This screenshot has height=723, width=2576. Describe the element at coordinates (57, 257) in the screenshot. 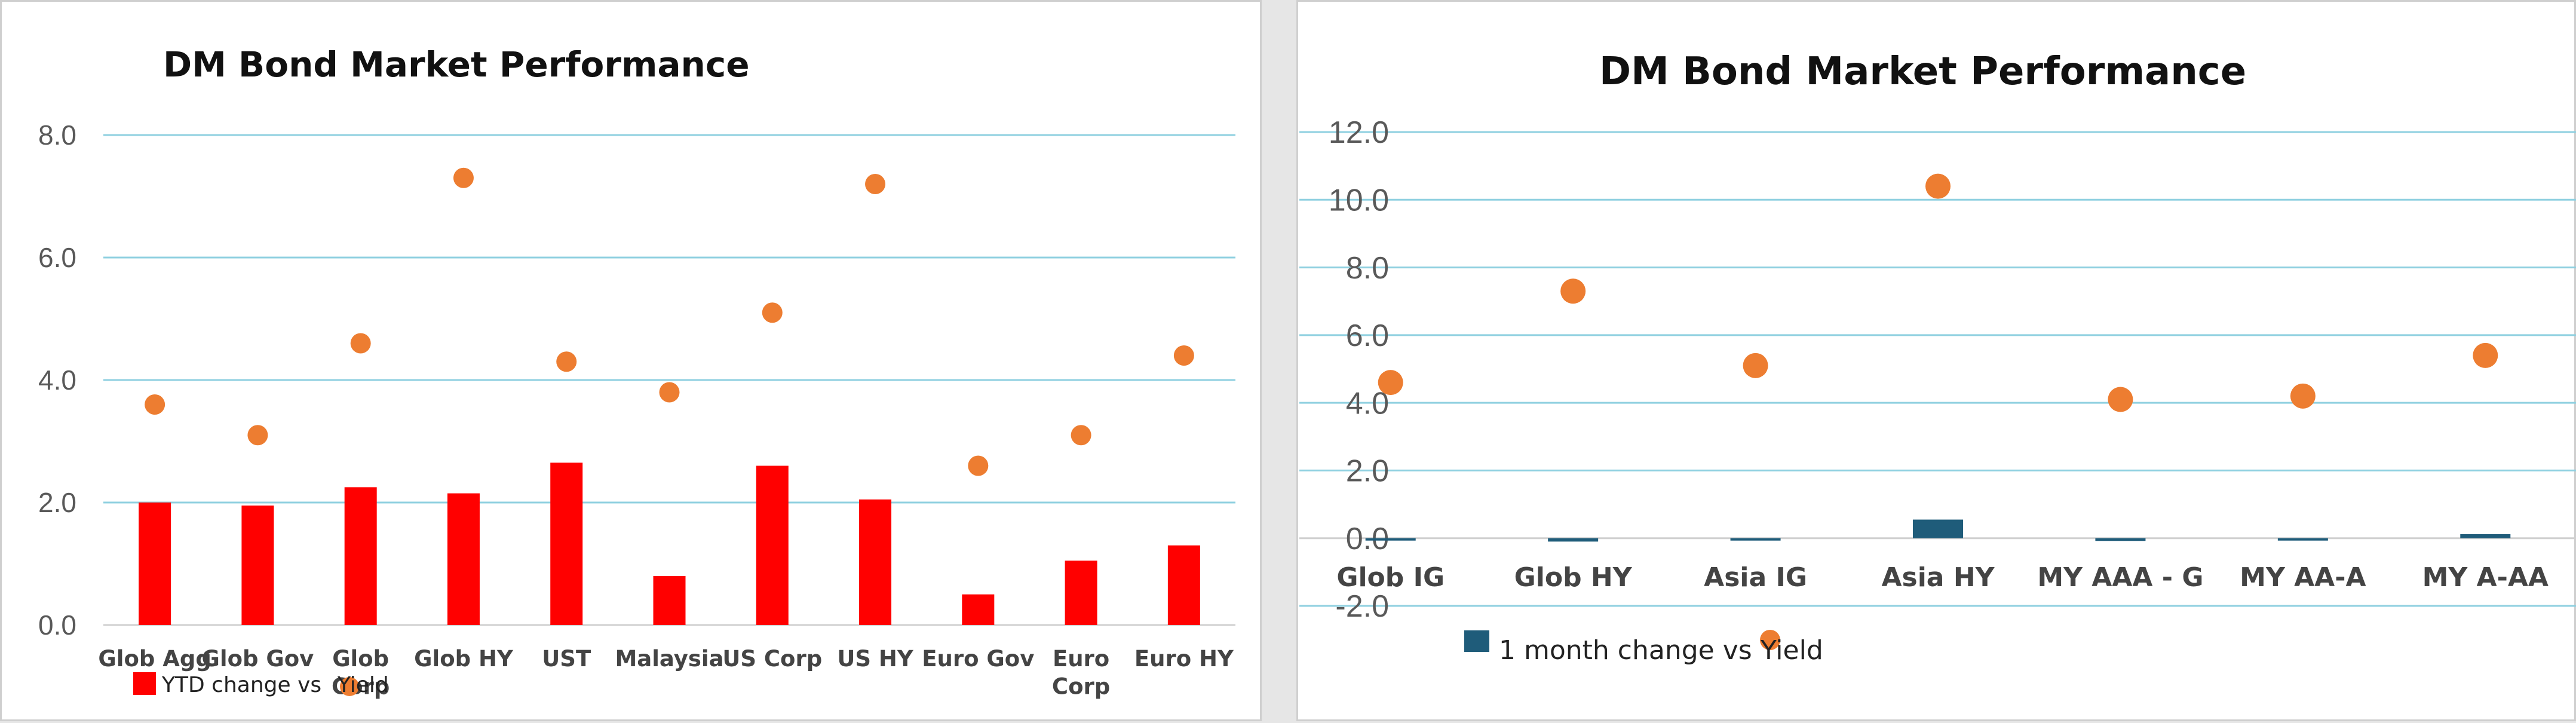

I see `left-y-tick-label: 6.0` at that location.